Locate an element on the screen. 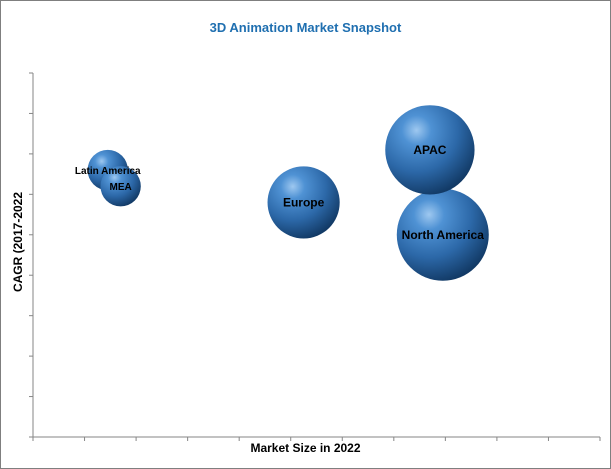 The image size is (611, 469). bubble-europe is located at coordinates (303, 202).